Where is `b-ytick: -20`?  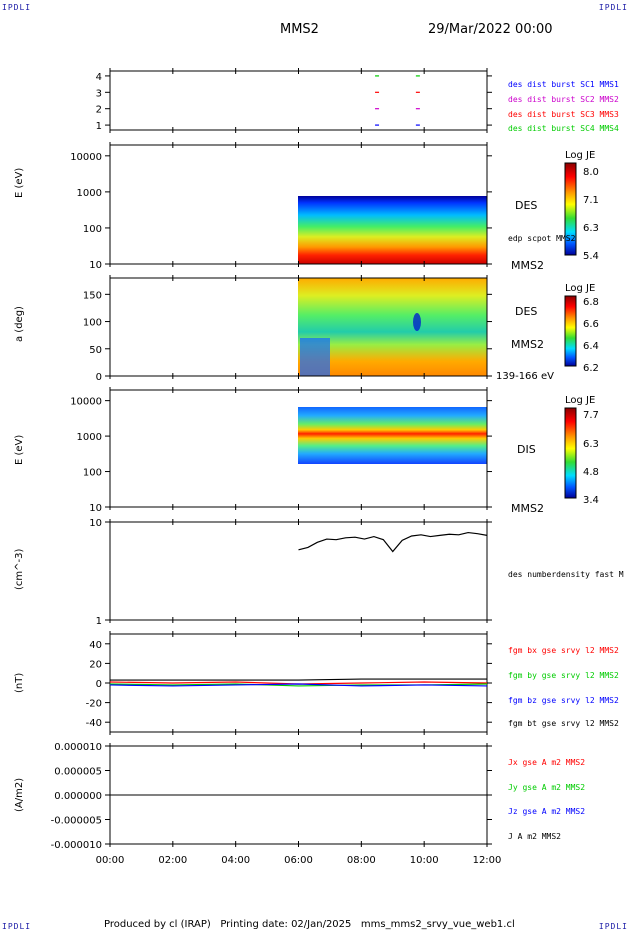 b-ytick: -20 is located at coordinates (94, 704).